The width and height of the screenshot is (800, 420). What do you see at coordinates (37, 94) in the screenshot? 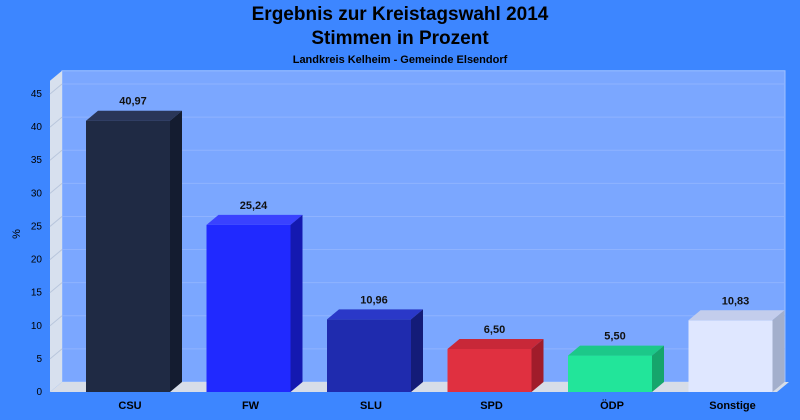
I see `y-tick-label: 45` at bounding box center [37, 94].